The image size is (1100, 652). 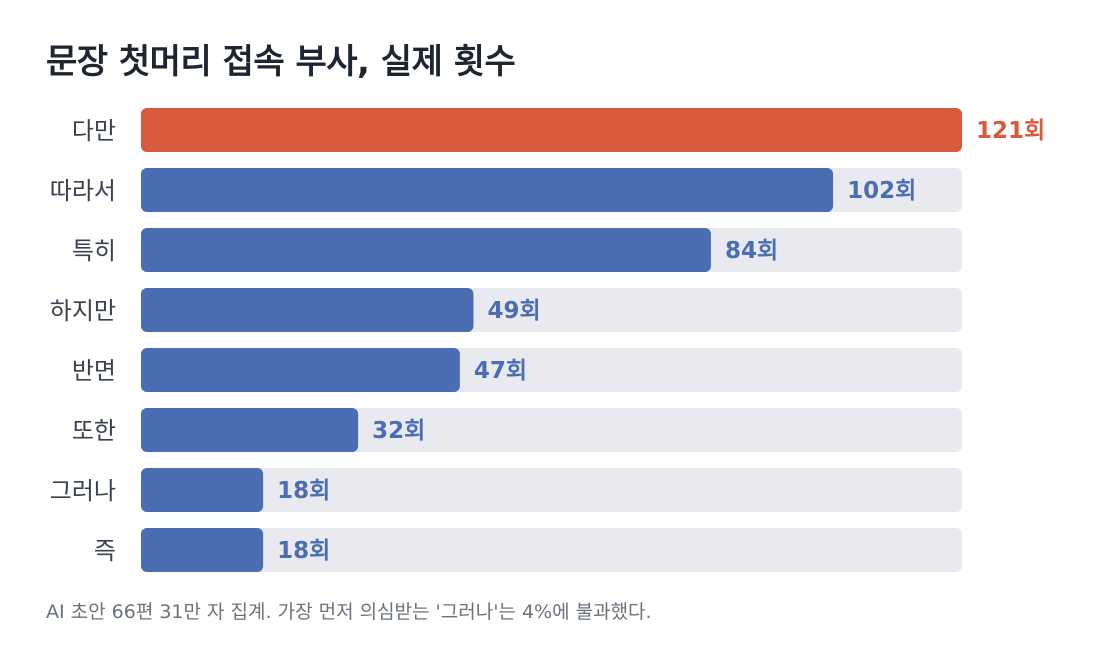 I want to click on chart-title: 문장 첫머리 접속 부사, 실제 횟수, so click(x=281, y=62).